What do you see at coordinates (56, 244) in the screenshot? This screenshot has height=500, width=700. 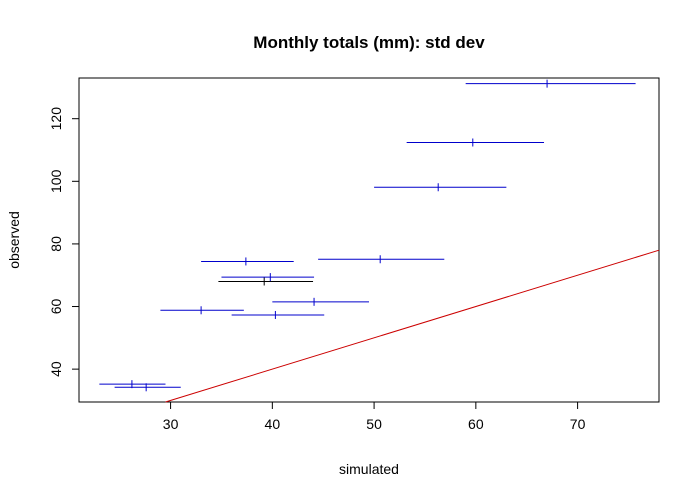 I see `y-tick-label: 80` at bounding box center [56, 244].